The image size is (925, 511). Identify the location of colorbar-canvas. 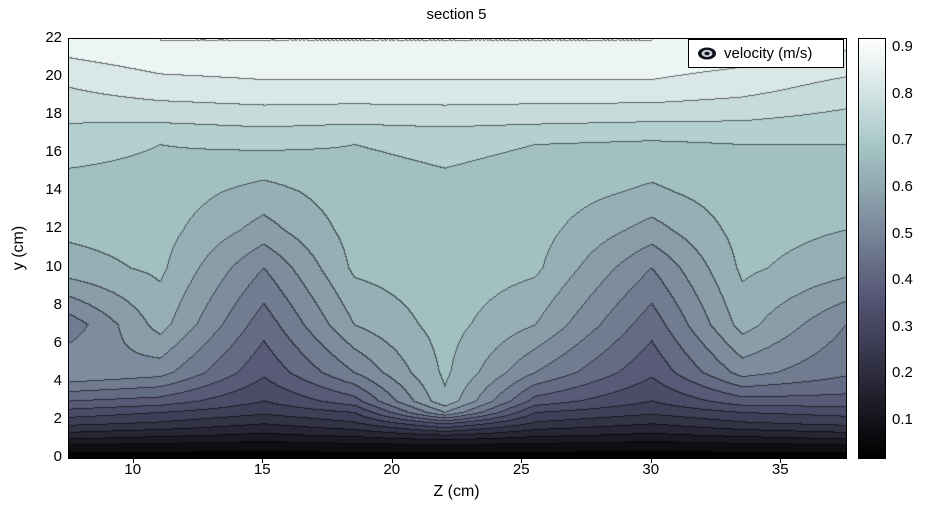
(872, 248).